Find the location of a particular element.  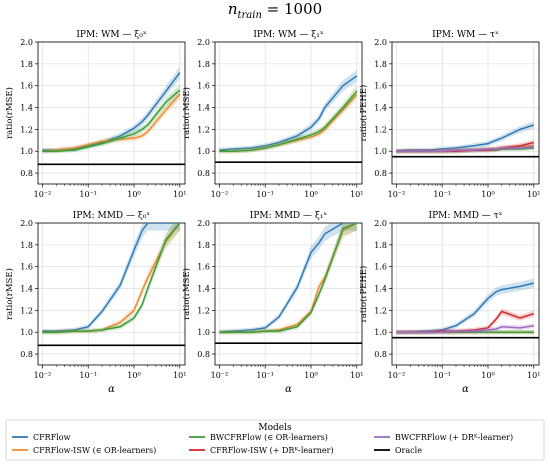

legend-label: CFRFlow-ISW (+ DRᴷ-learner) is located at coordinates (272, 450).